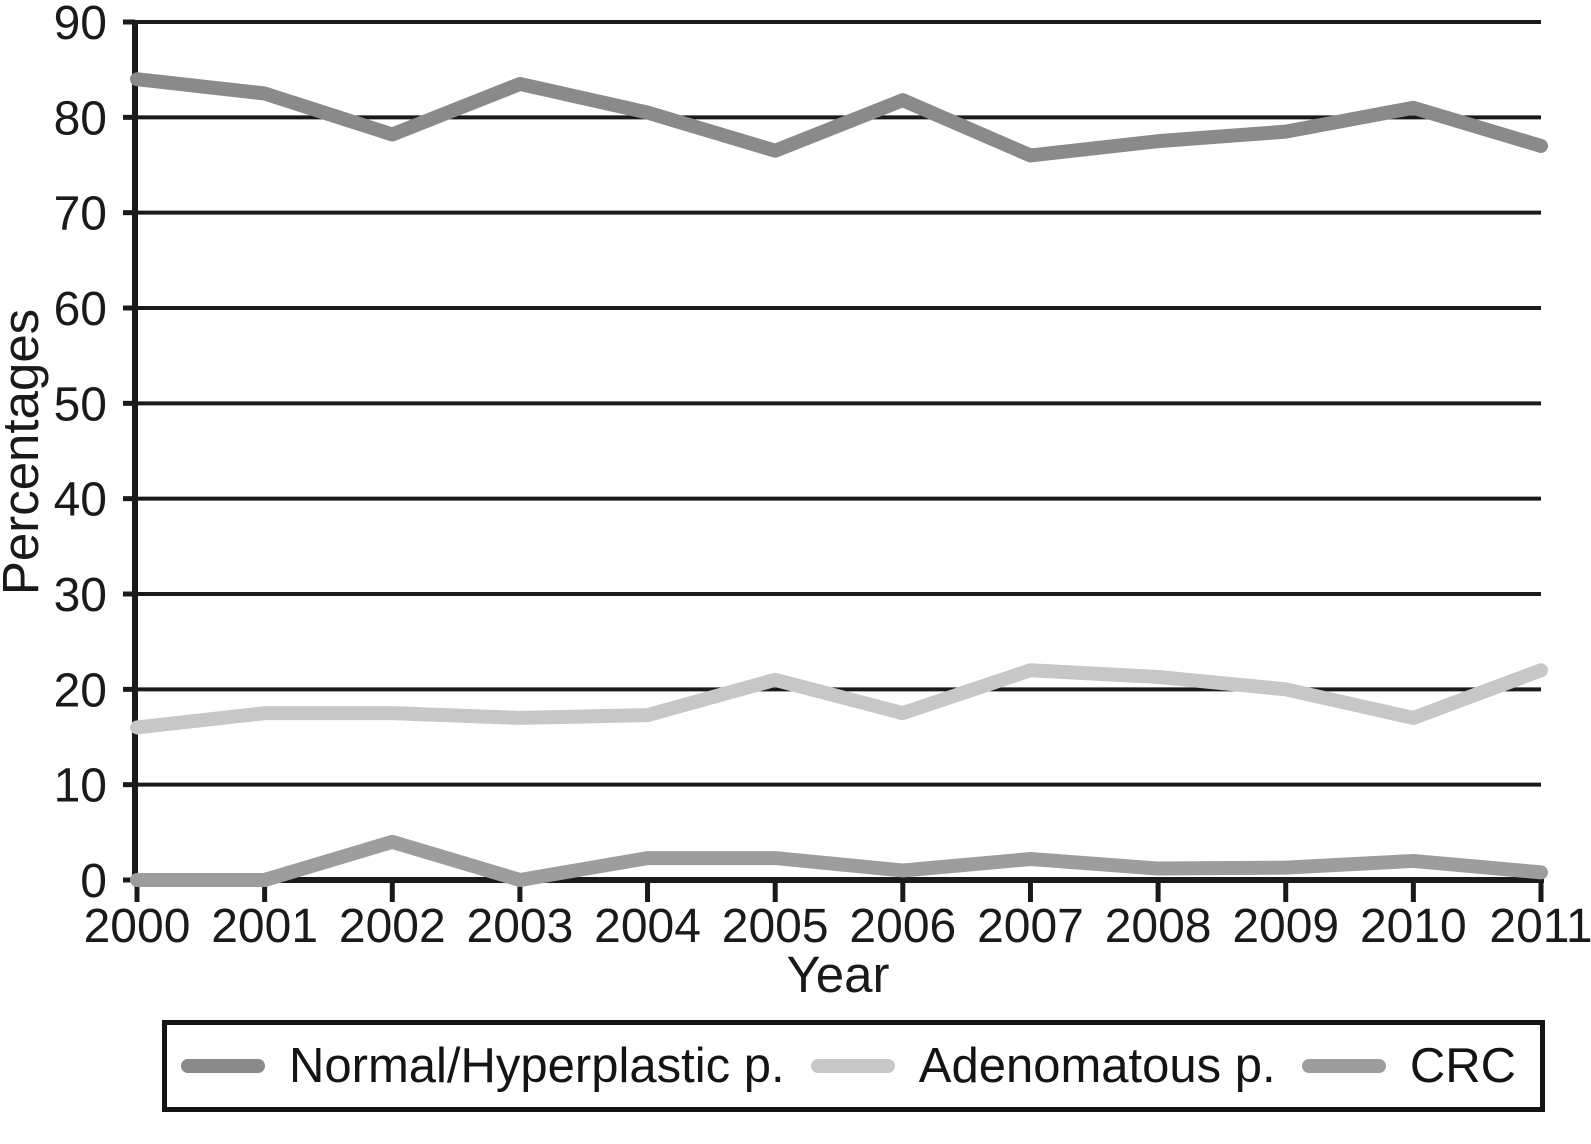  Describe the element at coordinates (1158, 926) in the screenshot. I see `x-tick-label-2008: 2008` at that location.